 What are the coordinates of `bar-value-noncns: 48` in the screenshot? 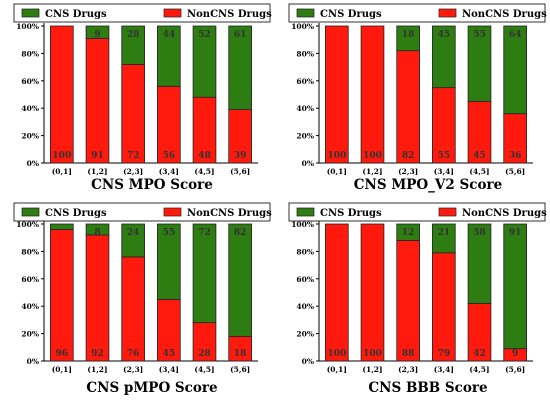 It's located at (204, 156).